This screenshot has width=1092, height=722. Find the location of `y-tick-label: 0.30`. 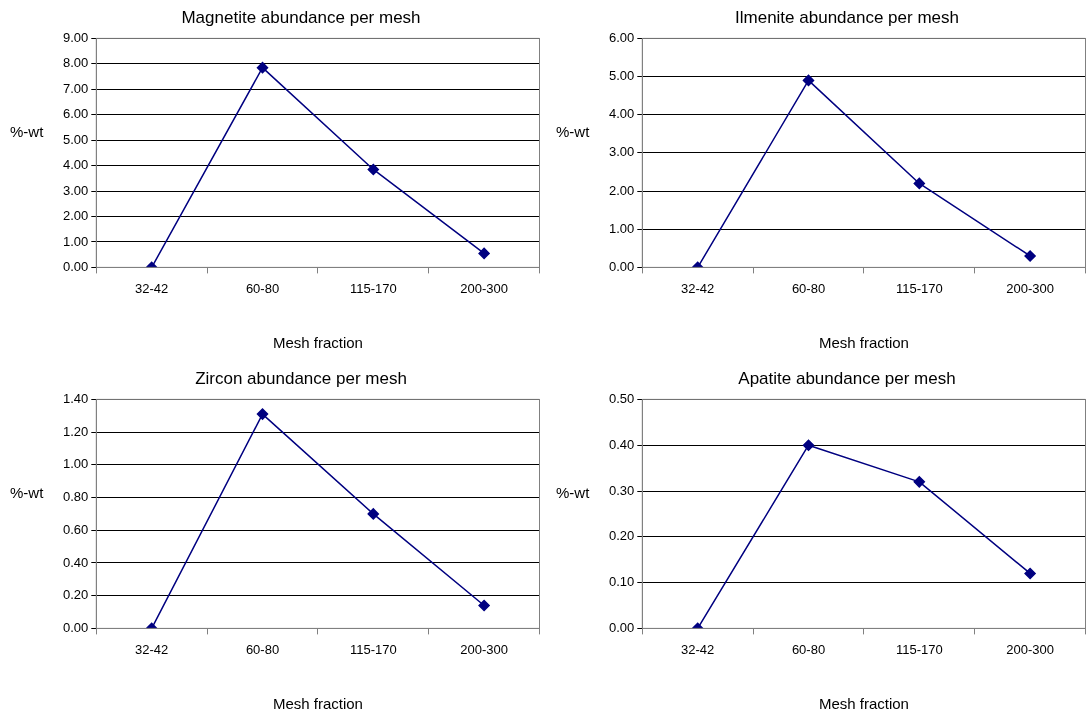

y-tick-label: 0.30 is located at coordinates (621, 490).